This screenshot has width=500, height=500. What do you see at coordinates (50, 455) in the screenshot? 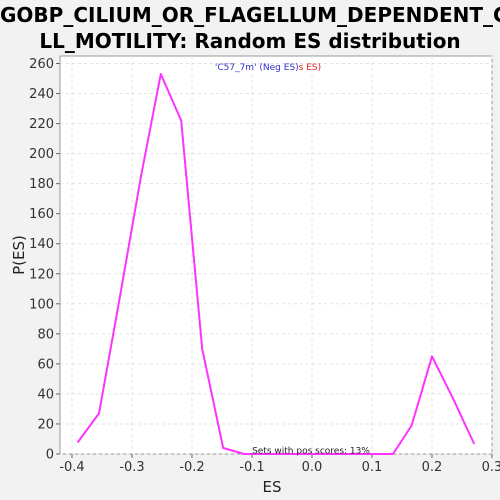
I see `y-tick-label: 0` at bounding box center [50, 455].